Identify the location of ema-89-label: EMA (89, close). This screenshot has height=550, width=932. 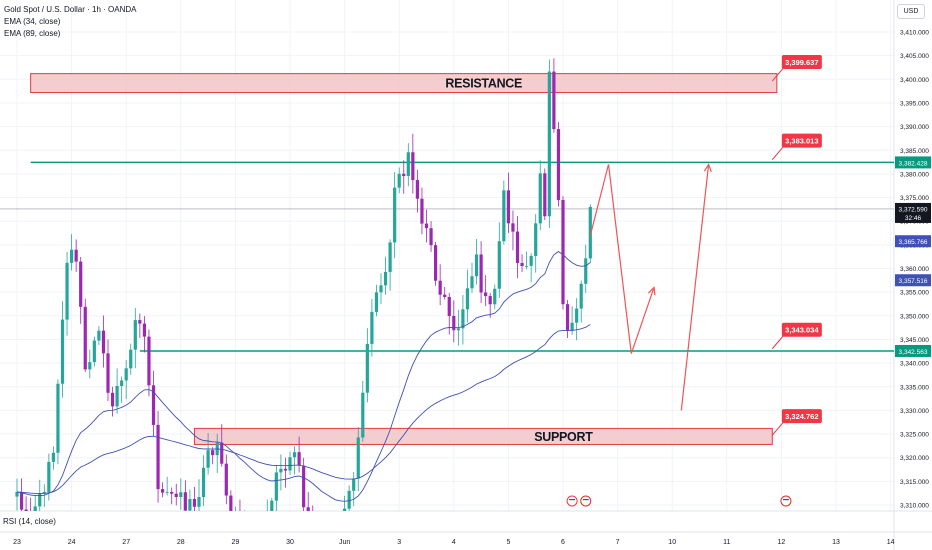
(32, 33).